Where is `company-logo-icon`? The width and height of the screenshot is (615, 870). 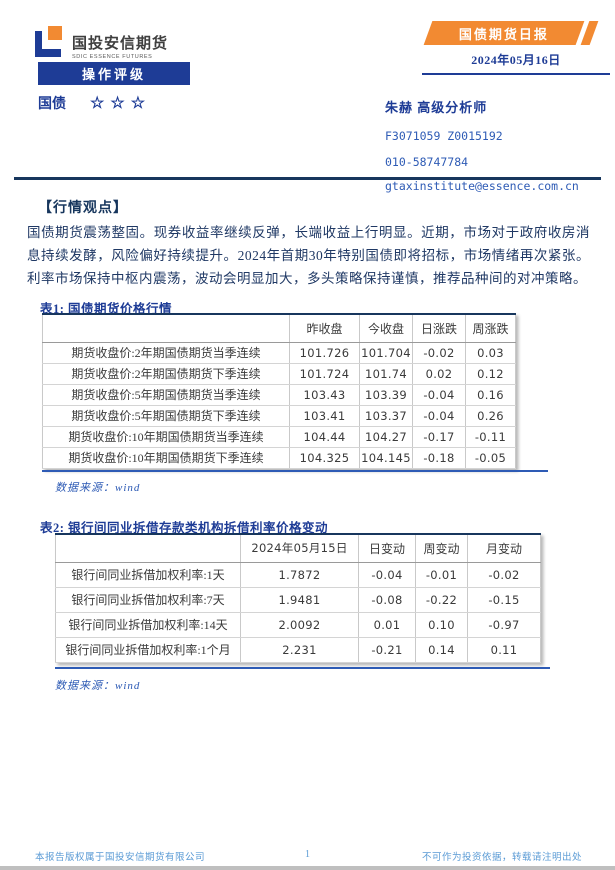
company-logo-icon is located at coordinates (50, 42).